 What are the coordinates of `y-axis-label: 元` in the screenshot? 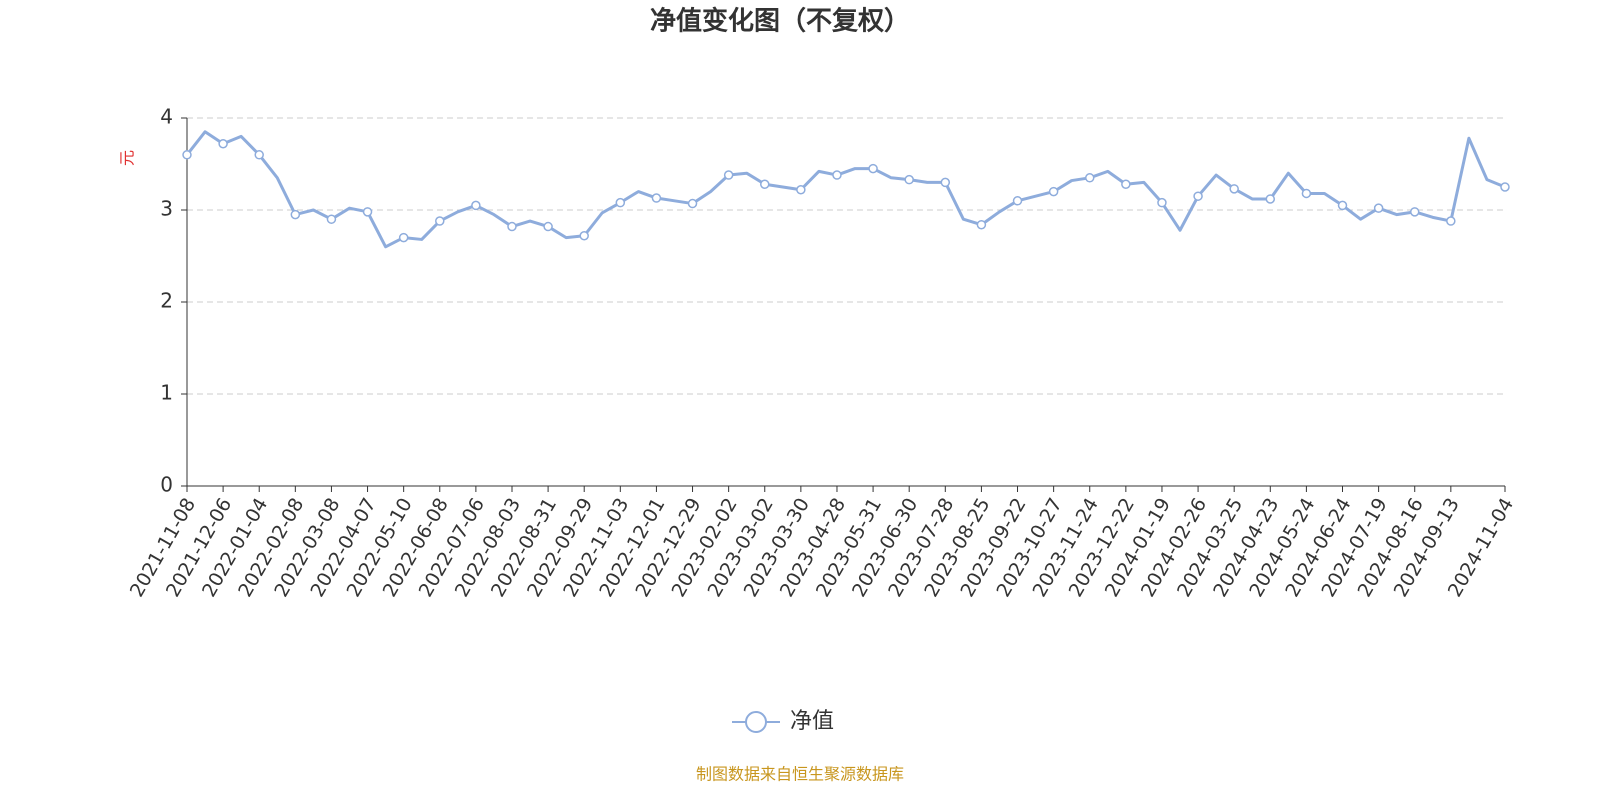 It's located at (127, 158).